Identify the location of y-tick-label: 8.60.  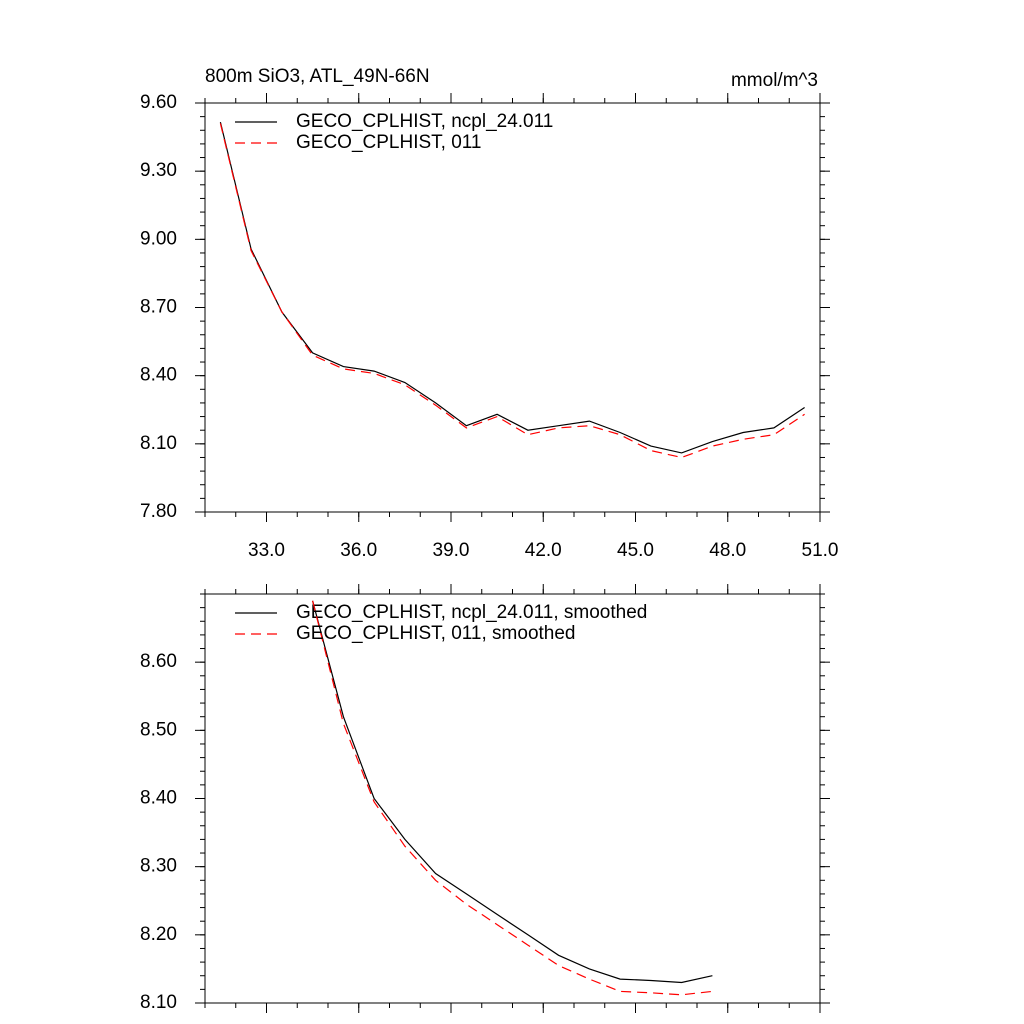
(158, 661).